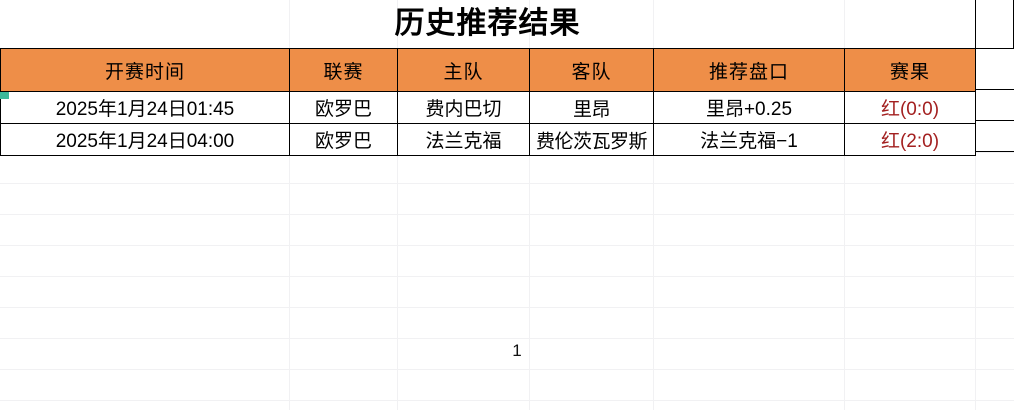  I want to click on table-header-row: 开赛时间 联赛 主队 客队 推荐盘口 赛果, so click(488, 70).